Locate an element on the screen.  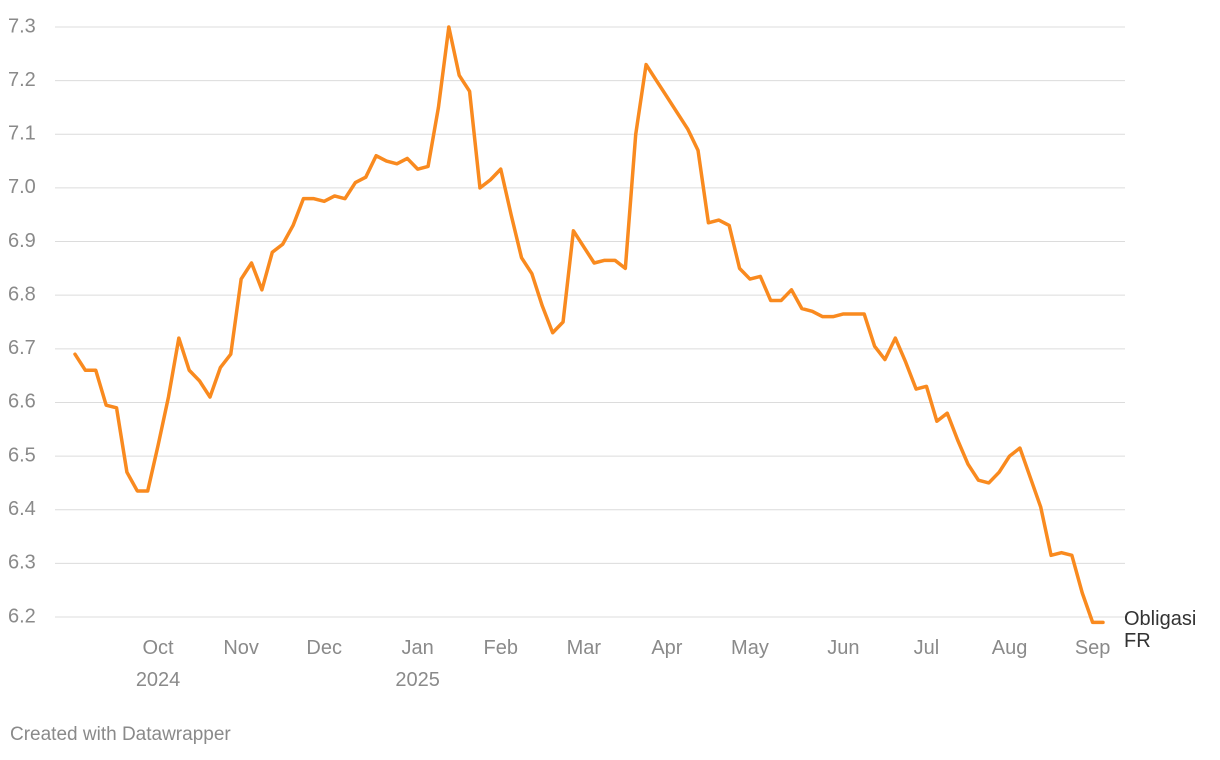
y-tick-label: 7.0 is located at coordinates (22, 187).